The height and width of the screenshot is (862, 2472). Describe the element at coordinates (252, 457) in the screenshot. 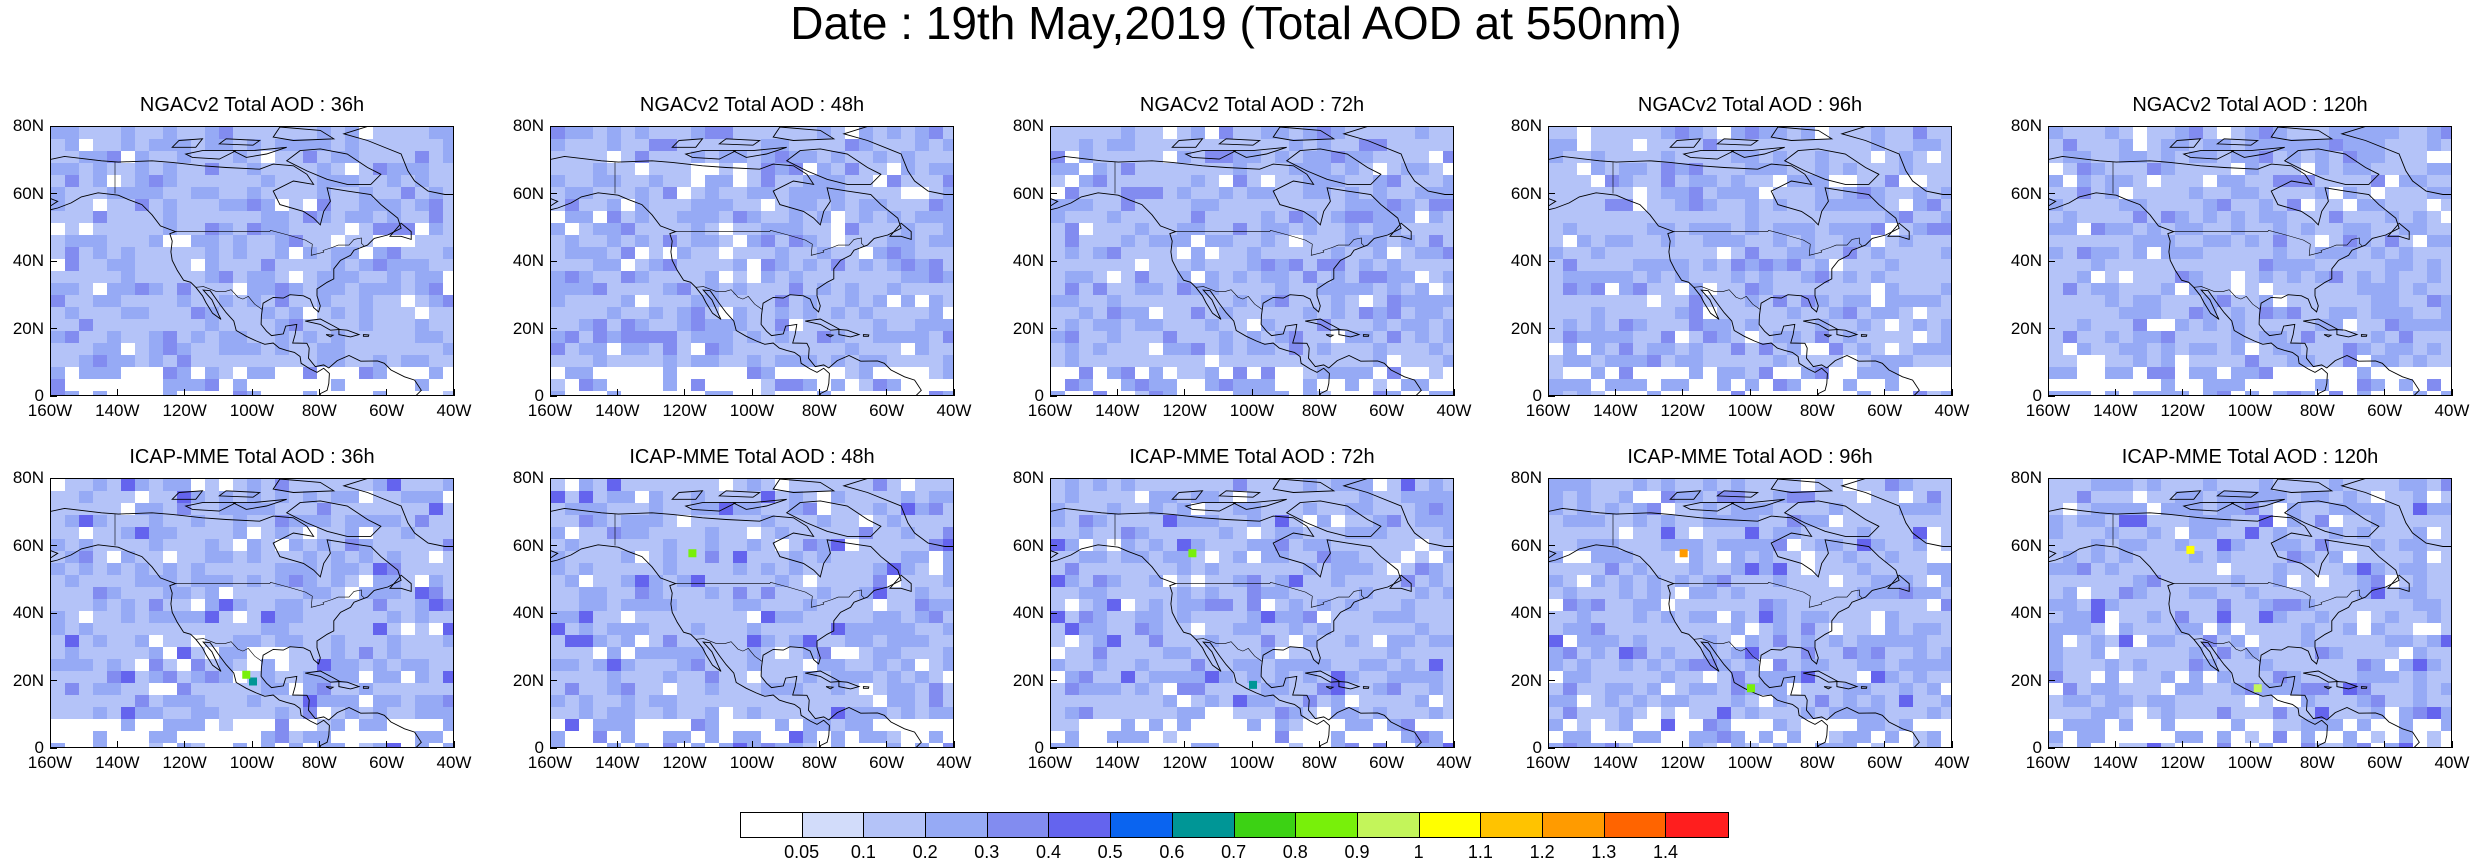

I see `panel-title: ICAP-MME Total AOD : 36h` at that location.